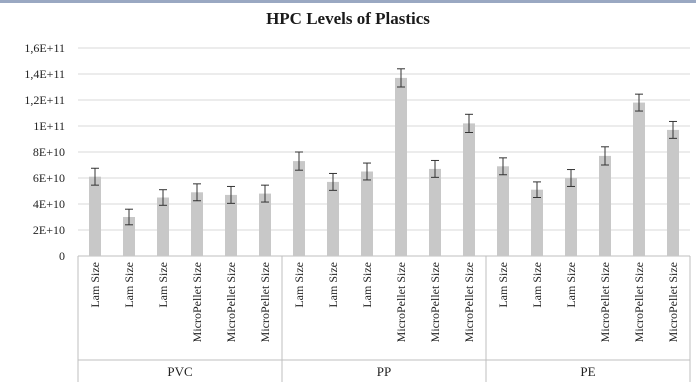 This screenshot has width=696, height=382. What do you see at coordinates (179, 371) in the screenshot?
I see `group-label: PVC` at bounding box center [179, 371].